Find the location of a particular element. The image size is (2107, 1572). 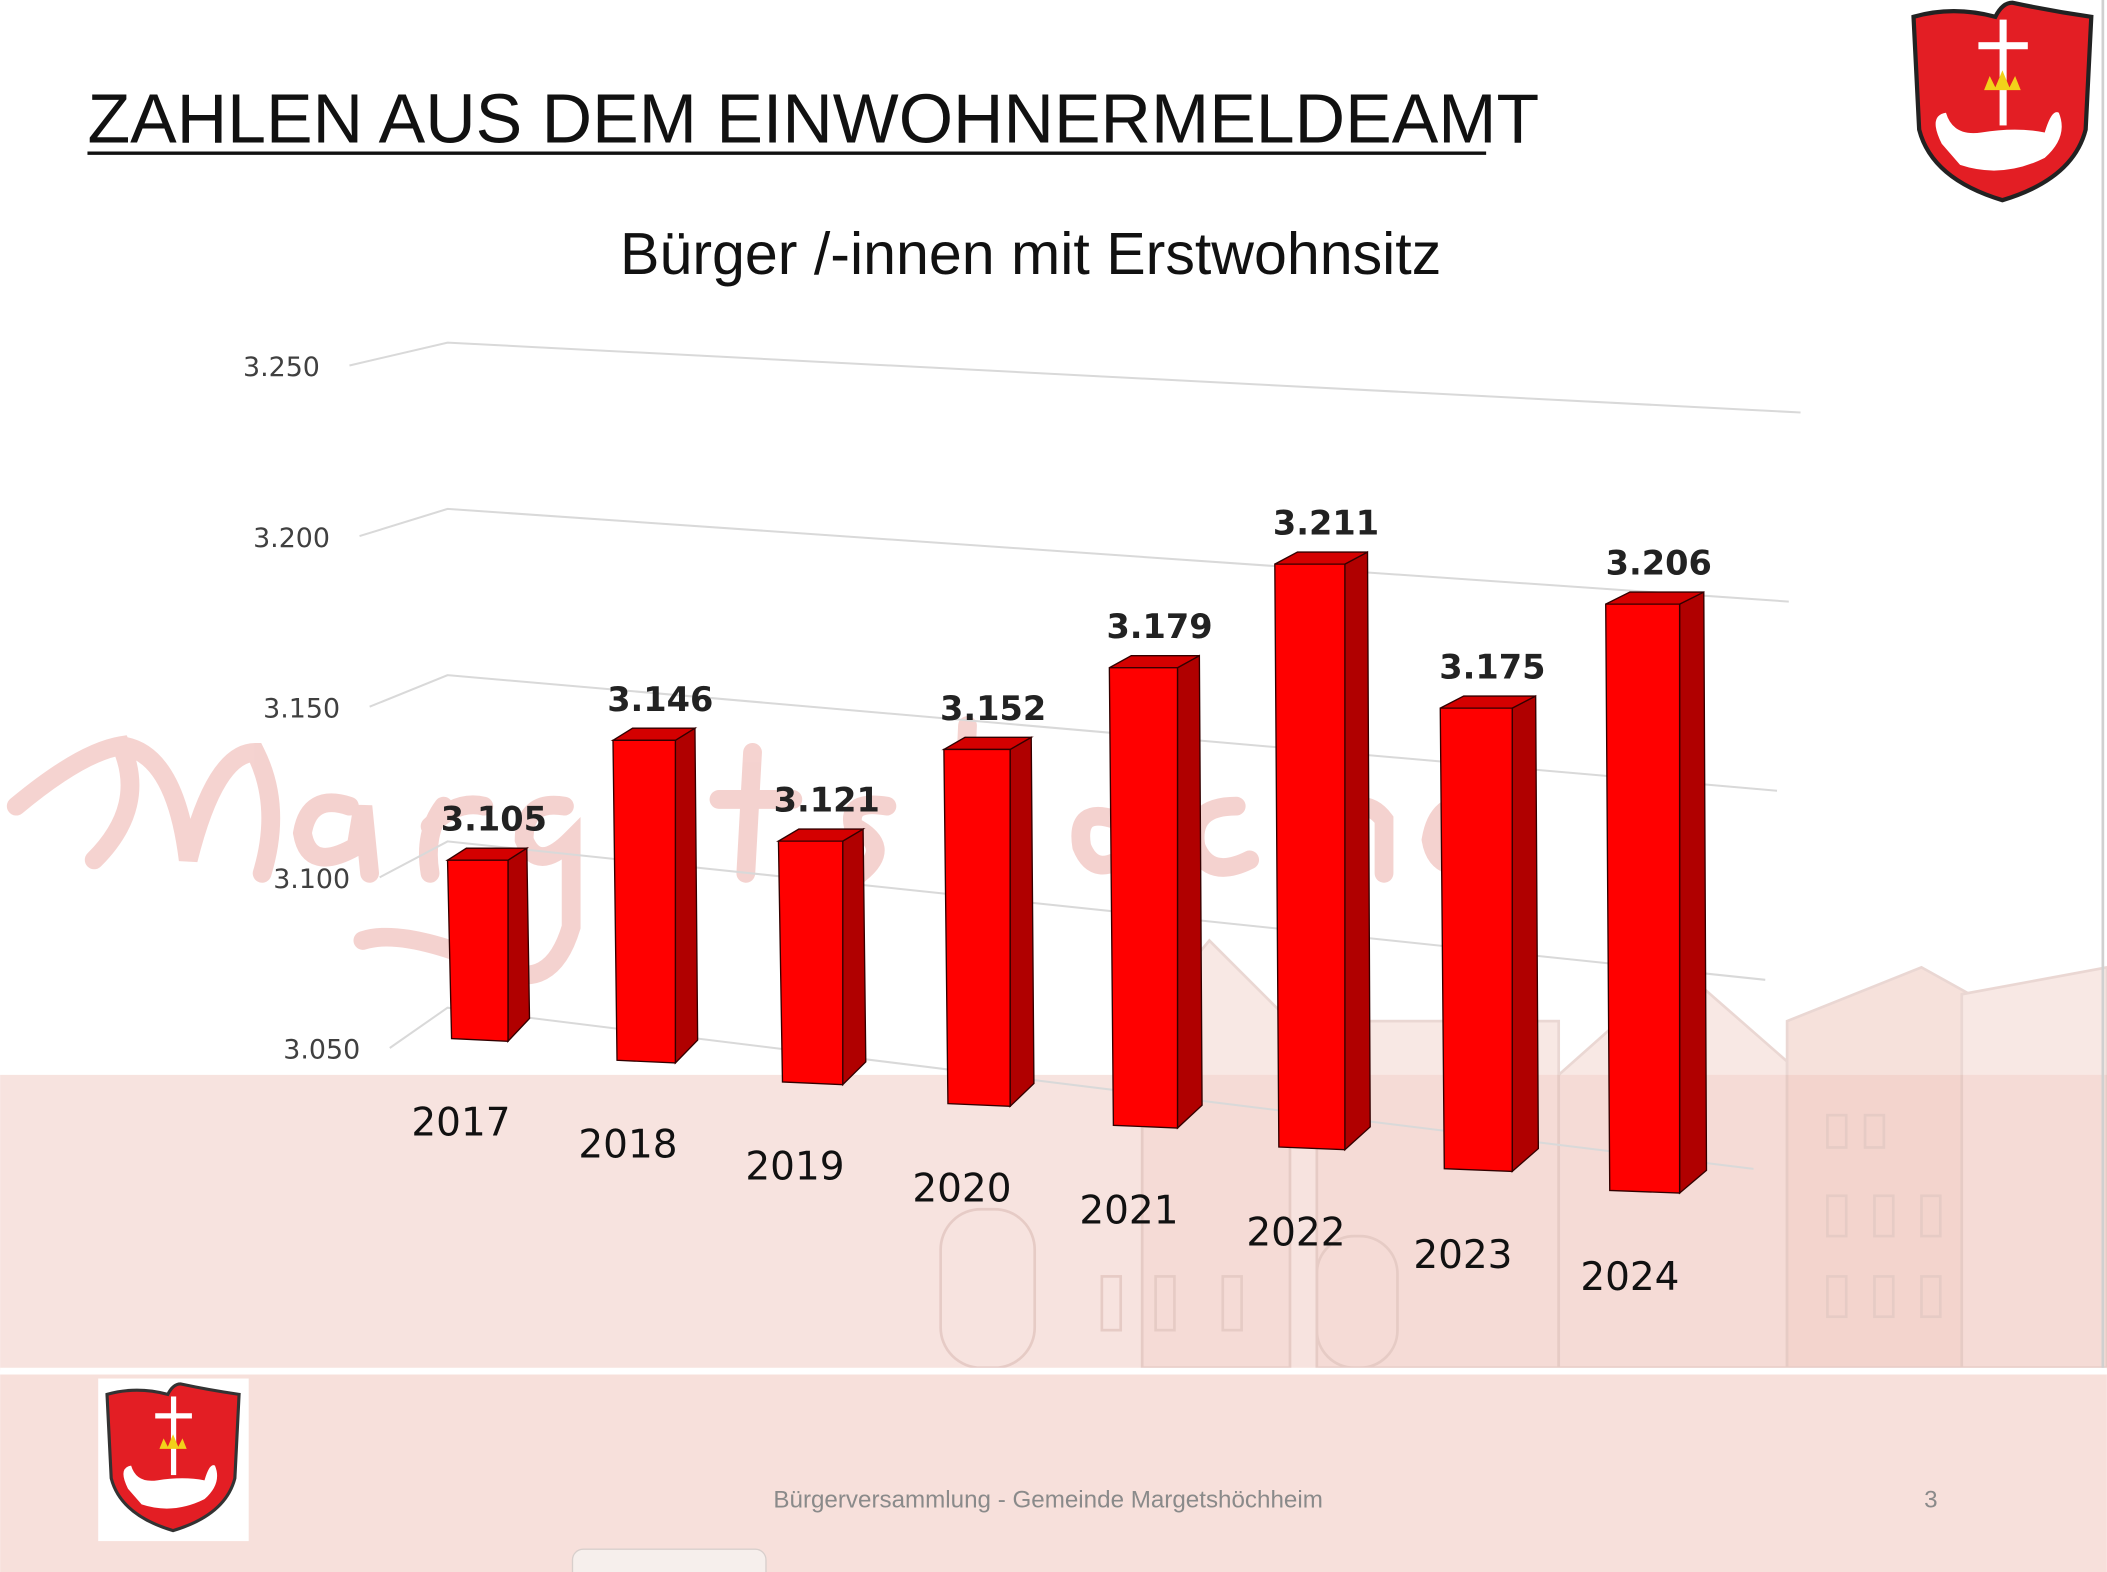

footer-coat-of-arms-logo is located at coordinates (173, 1457).